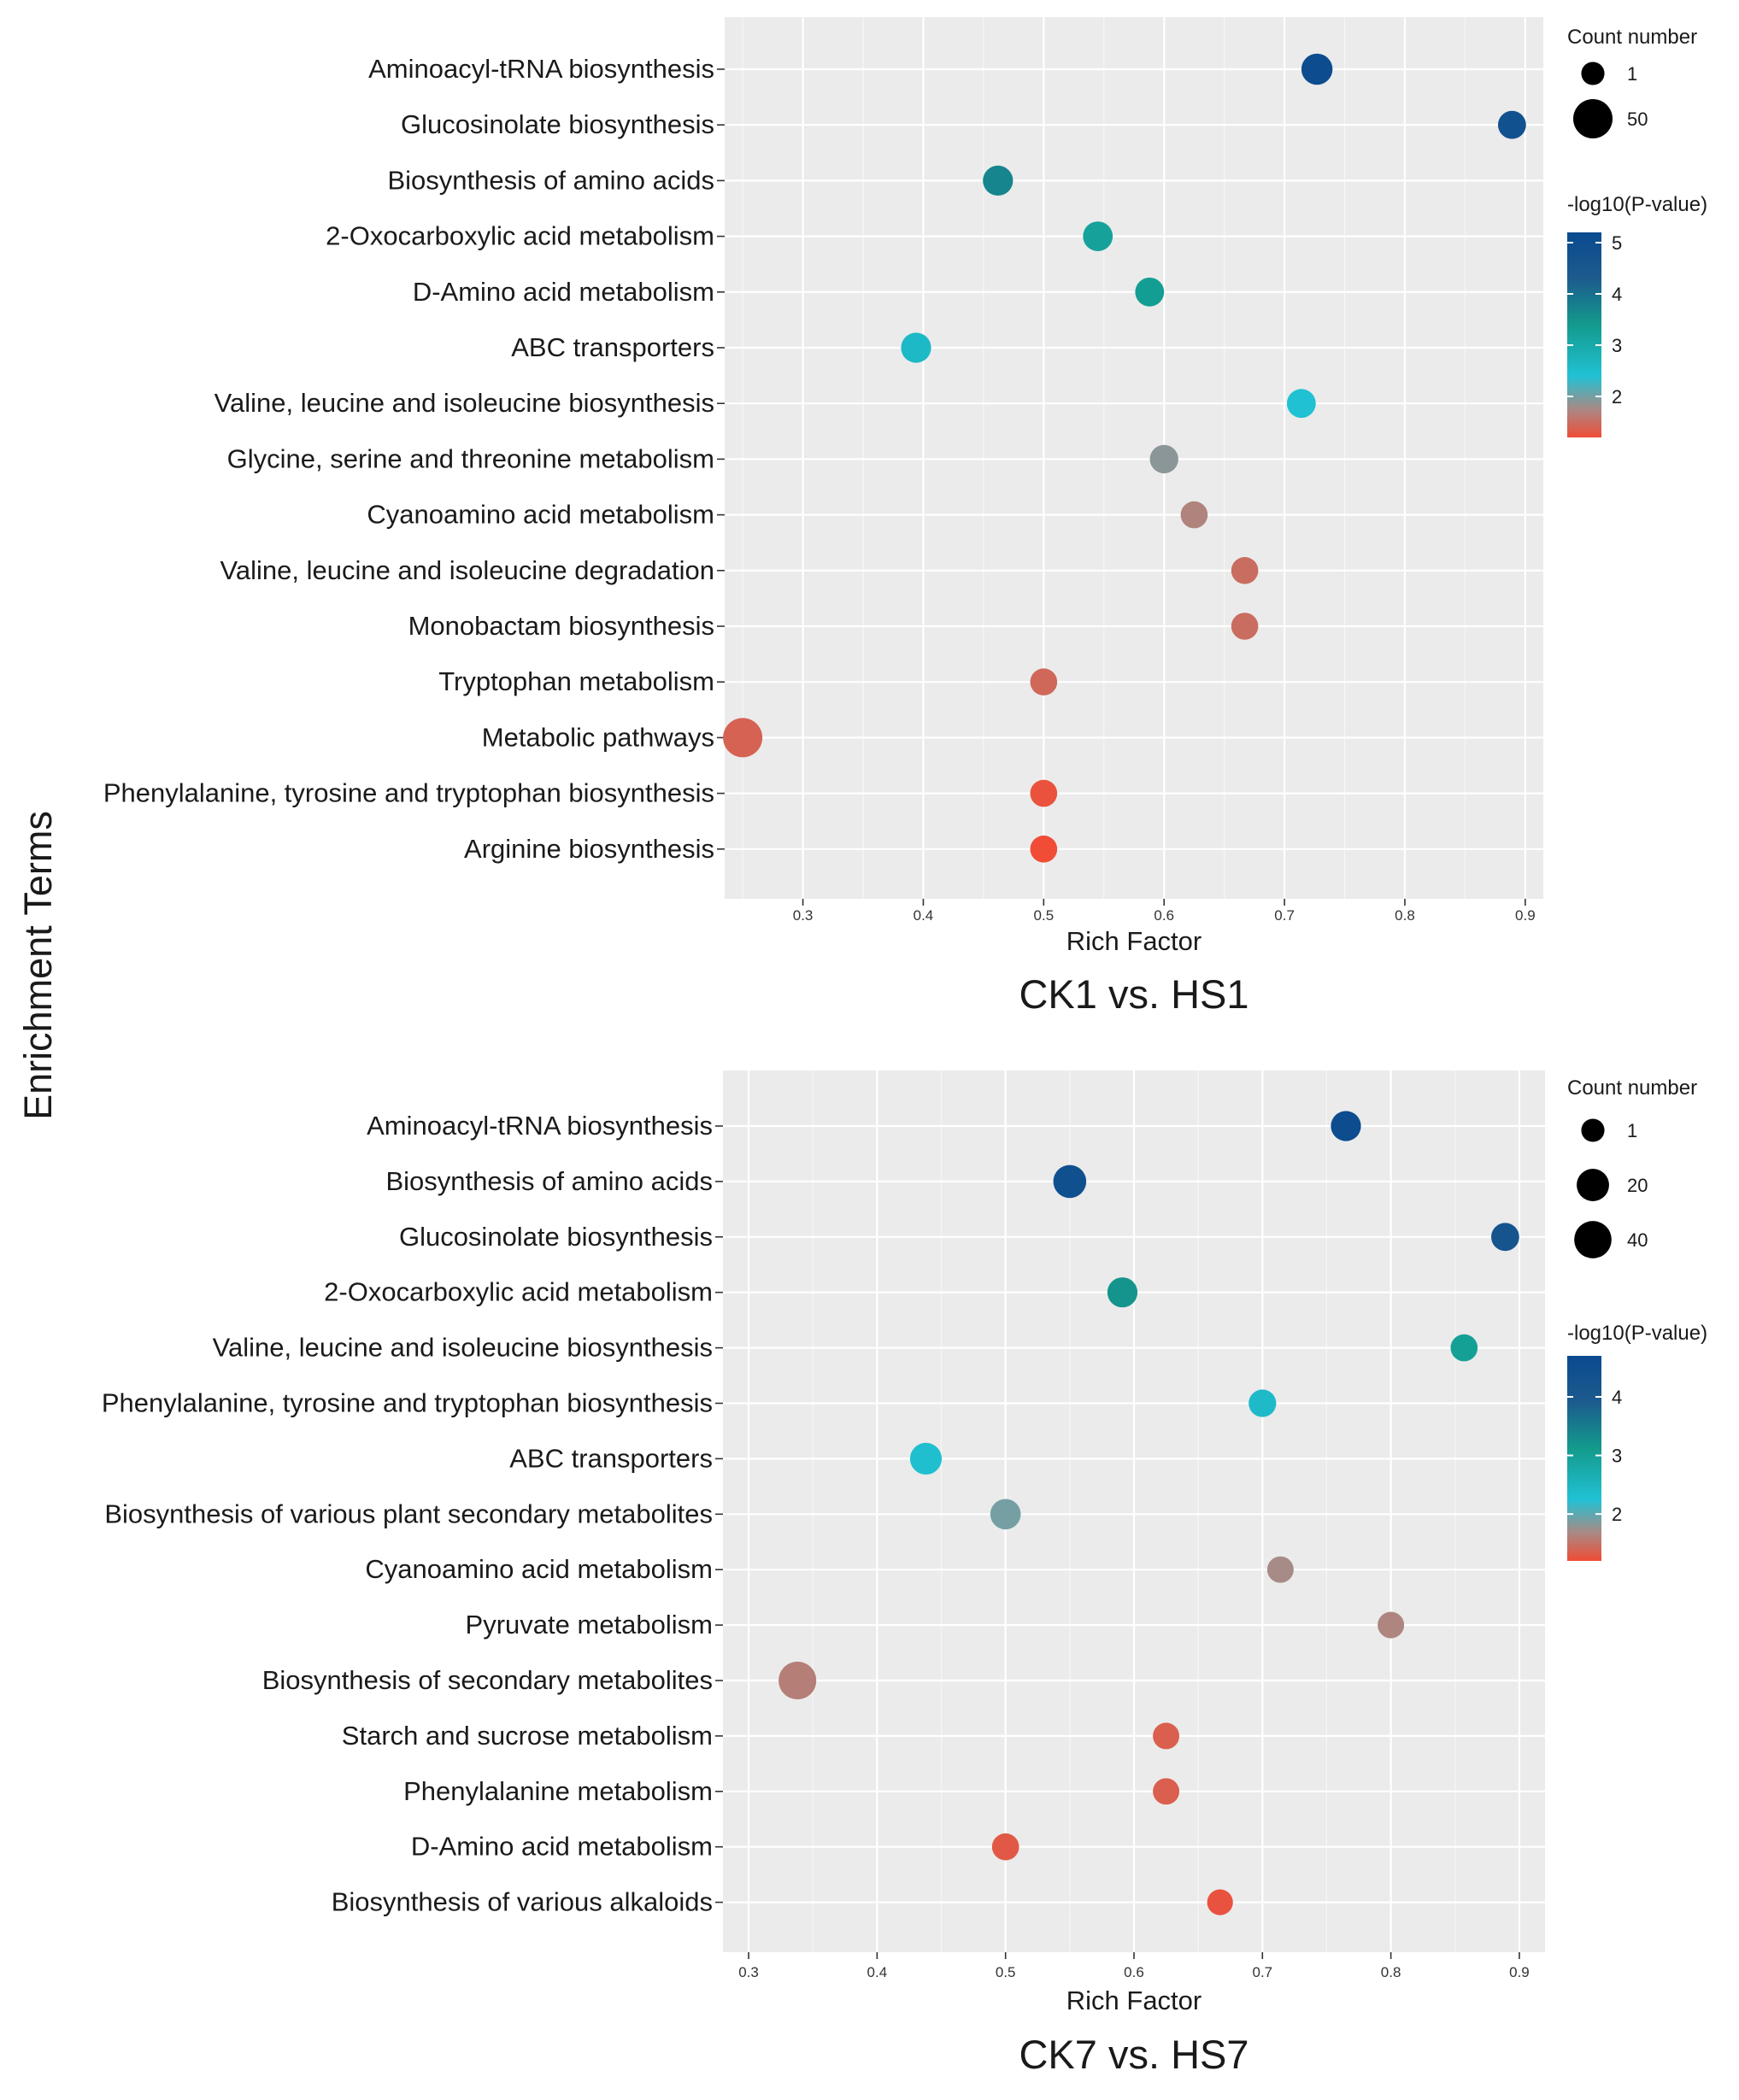 This screenshot has width=1739, height=2100. Describe the element at coordinates (38, 965) in the screenshot. I see `y-axis-title: Enrichment Terms` at that location.